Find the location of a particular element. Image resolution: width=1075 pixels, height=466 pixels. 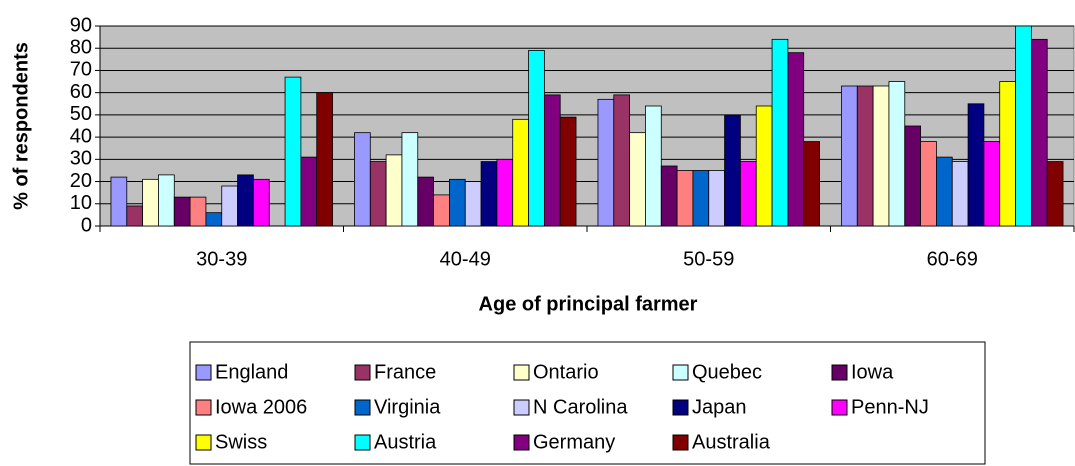

legend-label: Germany is located at coordinates (574, 442).